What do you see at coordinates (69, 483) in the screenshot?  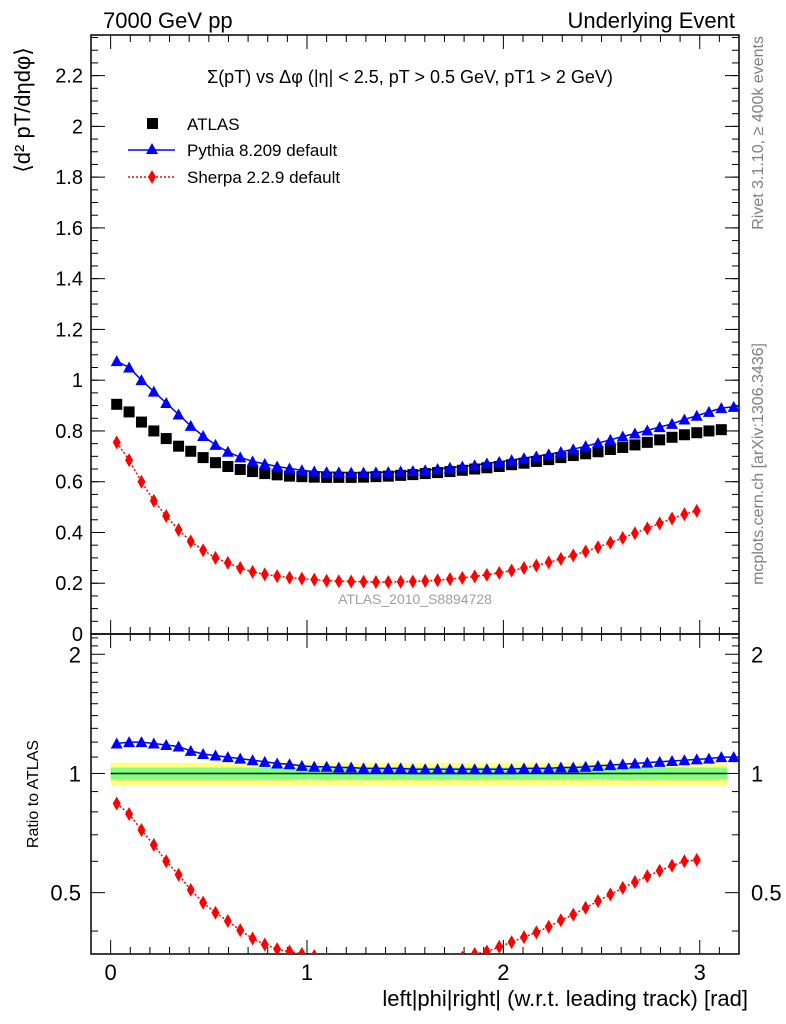 I see `y-tick-label: 0.6` at bounding box center [69, 483].